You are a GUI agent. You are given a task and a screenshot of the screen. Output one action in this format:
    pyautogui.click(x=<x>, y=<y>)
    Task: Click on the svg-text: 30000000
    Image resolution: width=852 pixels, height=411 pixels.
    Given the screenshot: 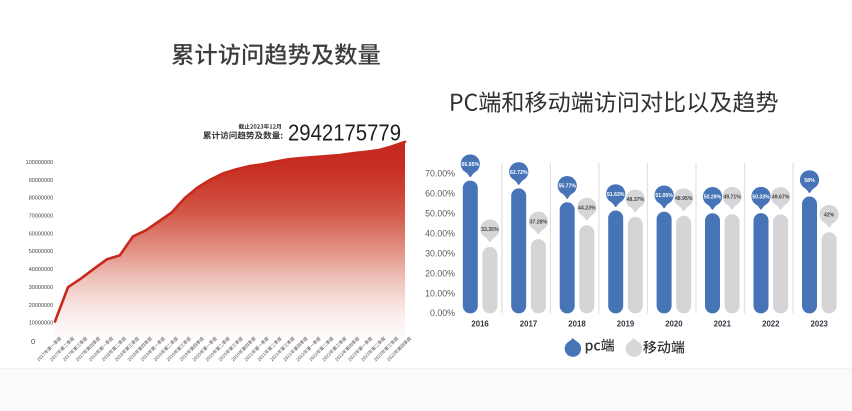 What is the action you would take?
    pyautogui.click(x=41, y=288)
    